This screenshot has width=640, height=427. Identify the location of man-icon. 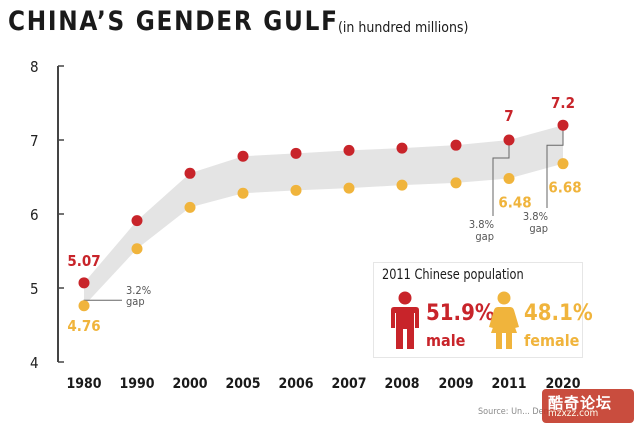
(405, 320).